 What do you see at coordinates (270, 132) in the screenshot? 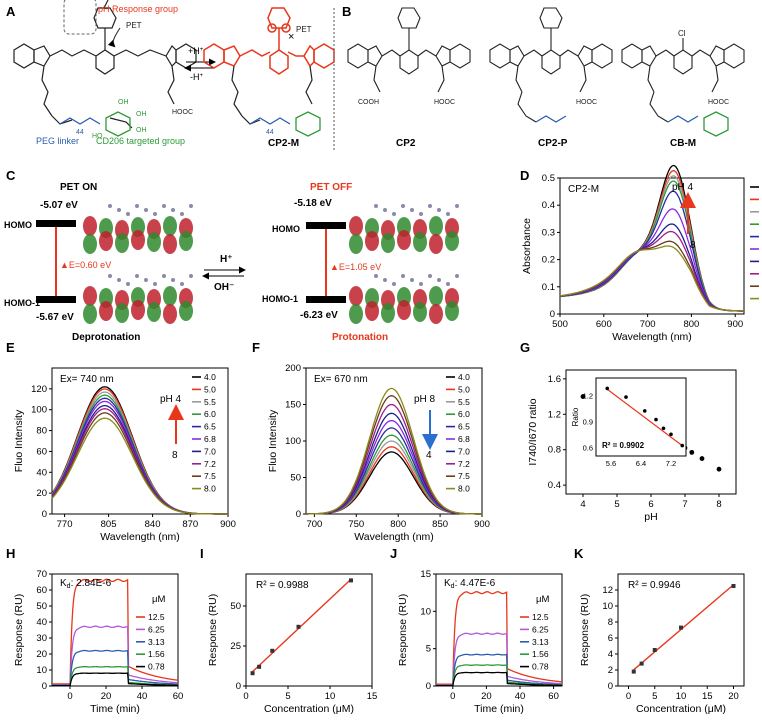
I see `peg-n44-2: 44` at bounding box center [270, 132].